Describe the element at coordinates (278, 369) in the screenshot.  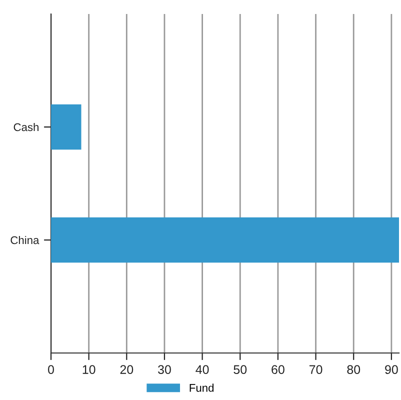
I see `x-tick-label: 60` at that location.